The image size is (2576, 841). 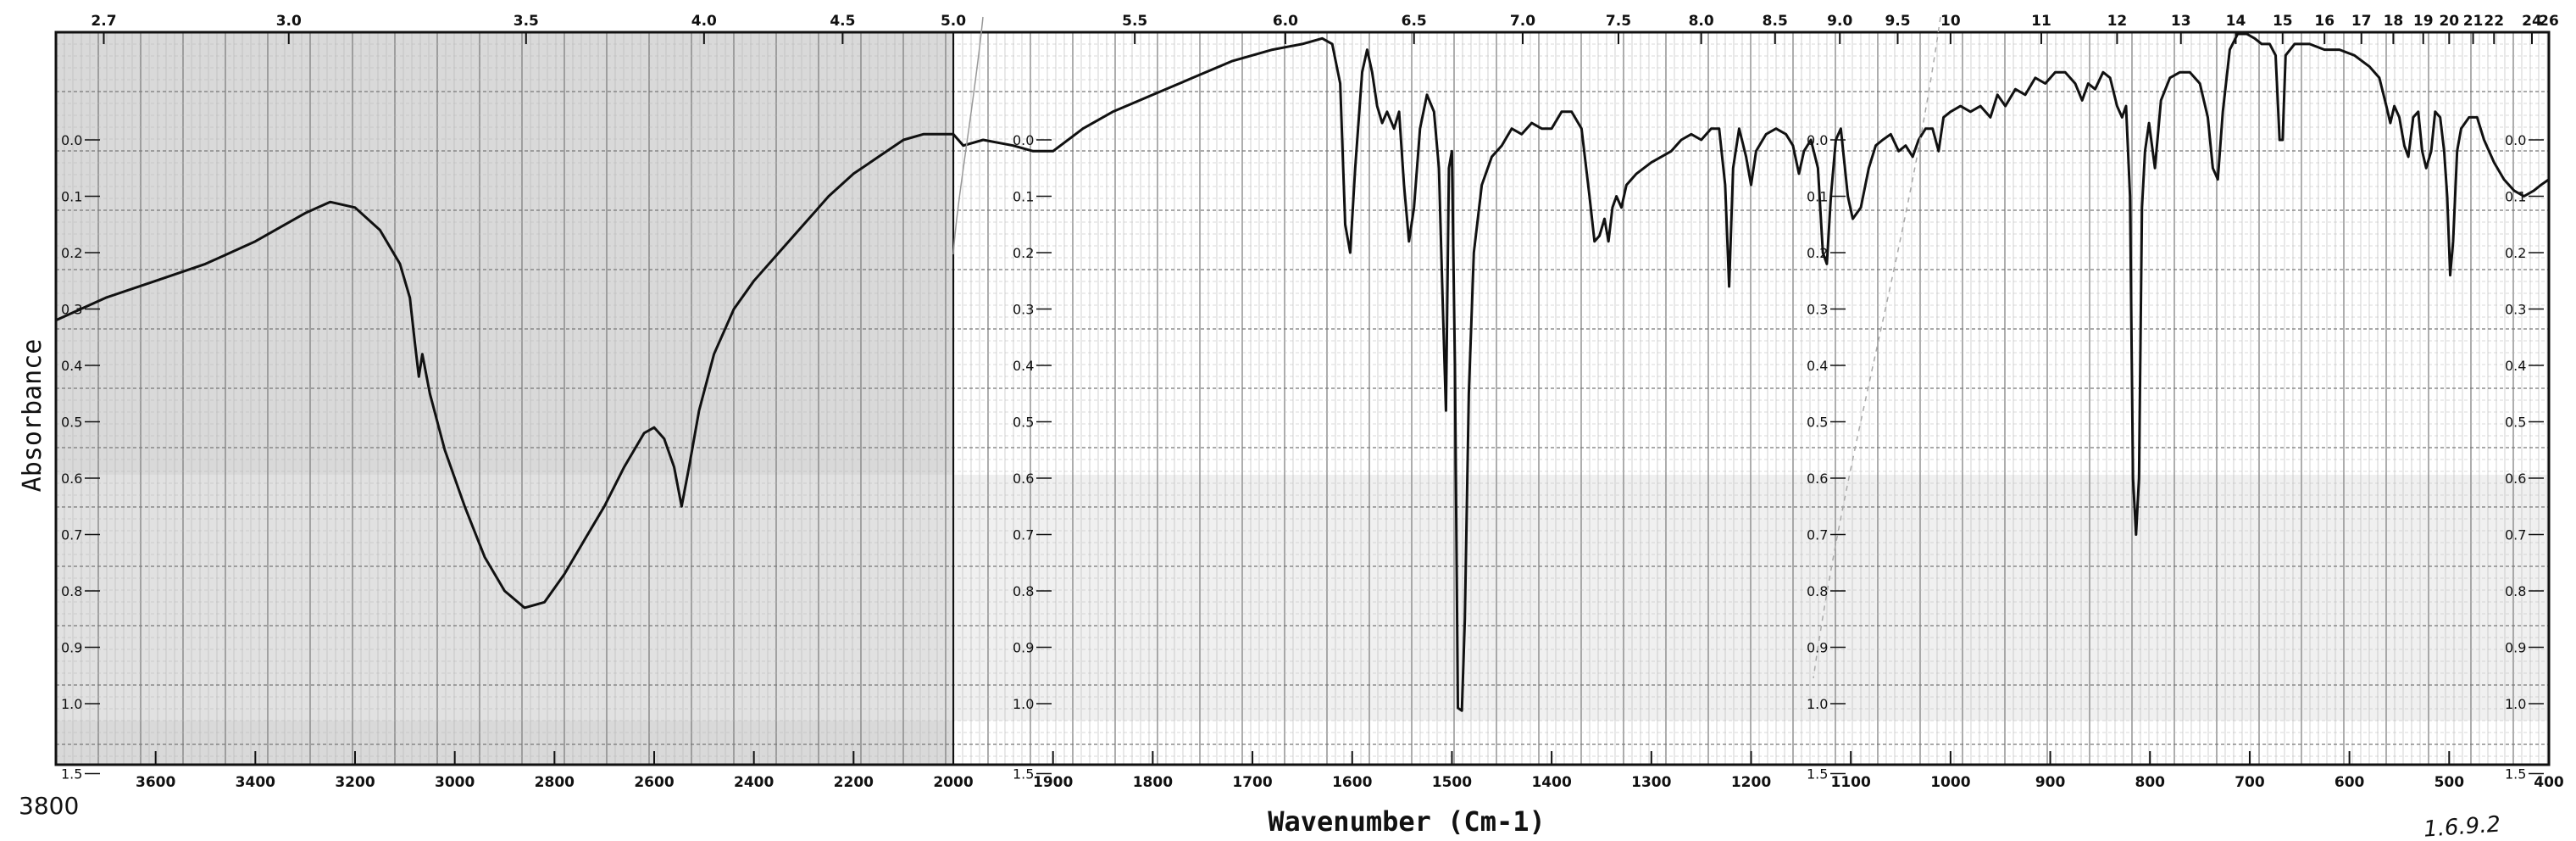 What do you see at coordinates (2250, 782) in the screenshot?
I see `x-tick-label: 700` at bounding box center [2250, 782].